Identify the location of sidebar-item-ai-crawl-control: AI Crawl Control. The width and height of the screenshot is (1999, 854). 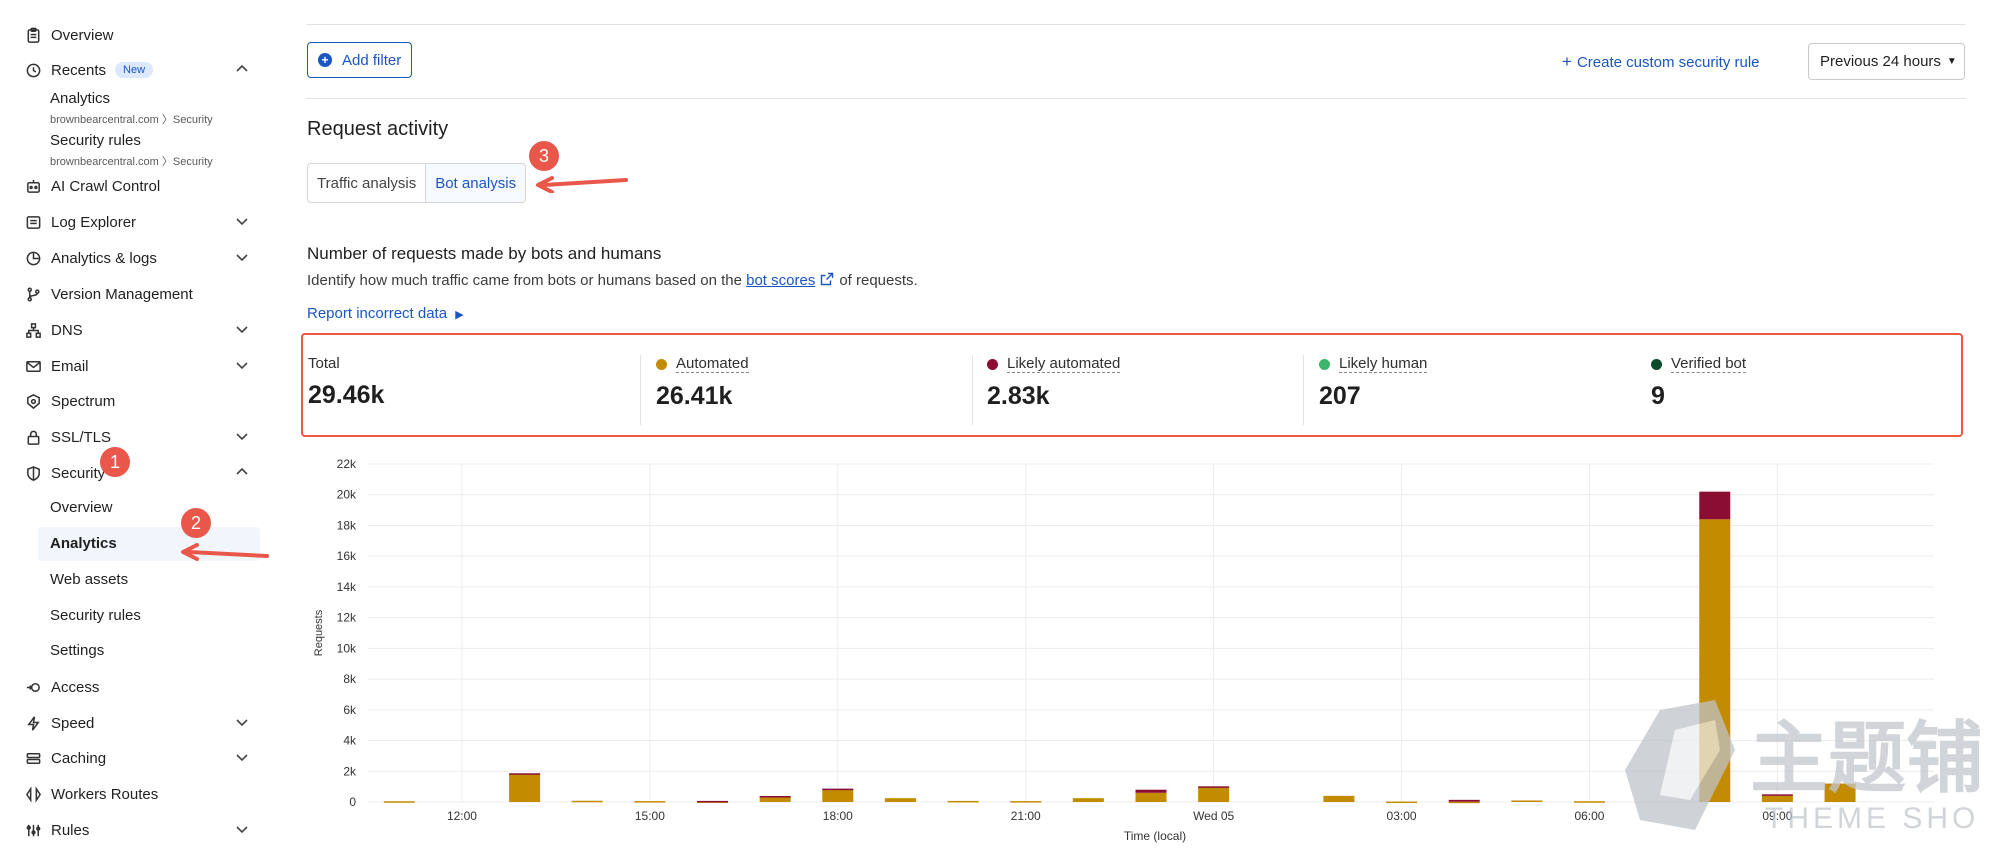
(138, 186).